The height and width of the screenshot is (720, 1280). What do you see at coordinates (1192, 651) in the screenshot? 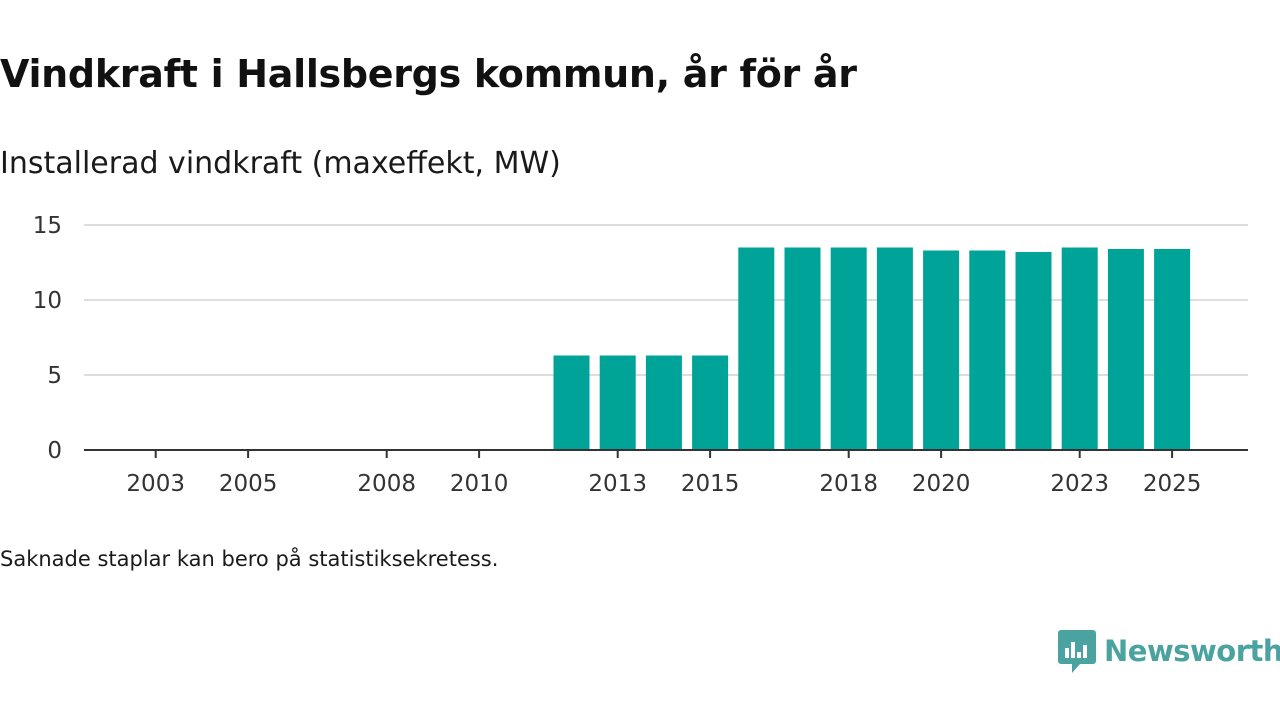
I see `brand-name: Newsworthy` at bounding box center [1192, 651].